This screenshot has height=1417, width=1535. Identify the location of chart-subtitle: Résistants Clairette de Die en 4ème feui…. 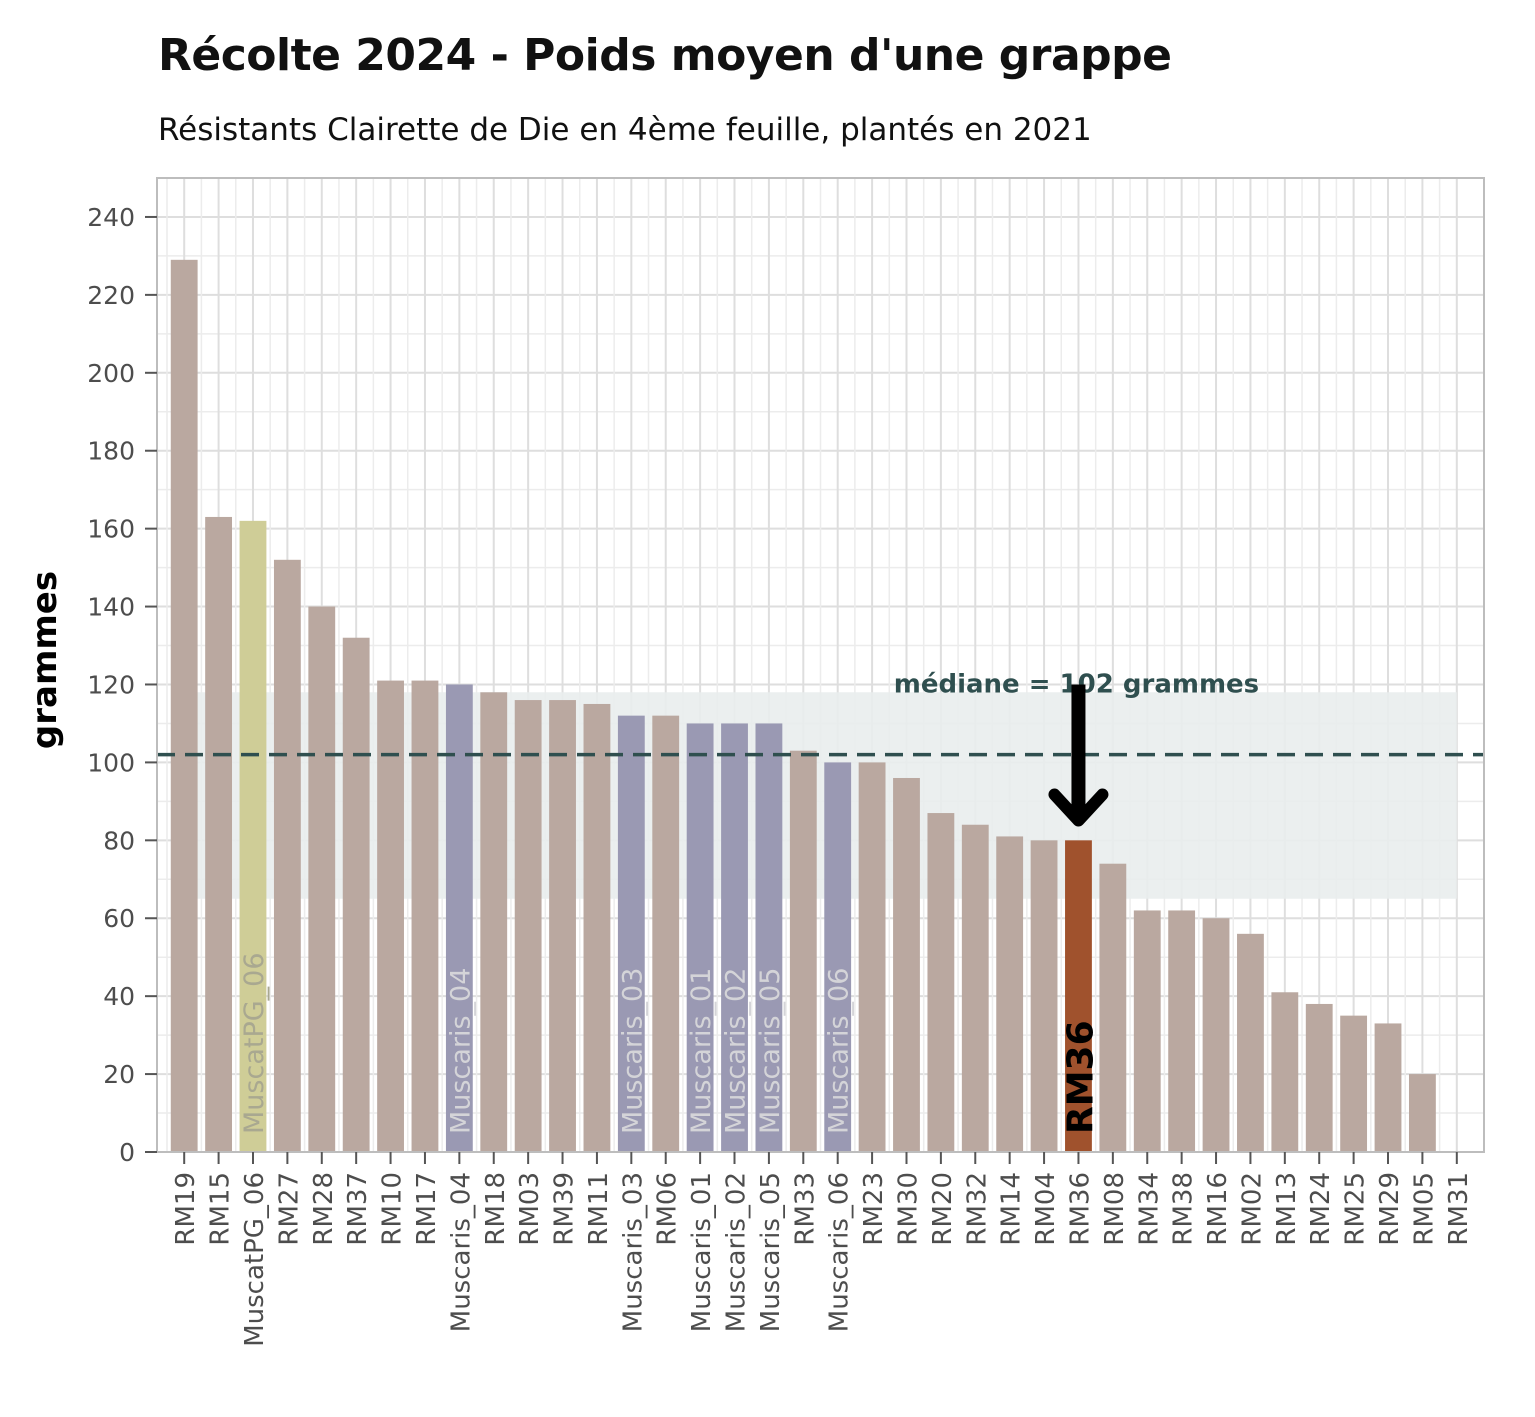
(625, 130).